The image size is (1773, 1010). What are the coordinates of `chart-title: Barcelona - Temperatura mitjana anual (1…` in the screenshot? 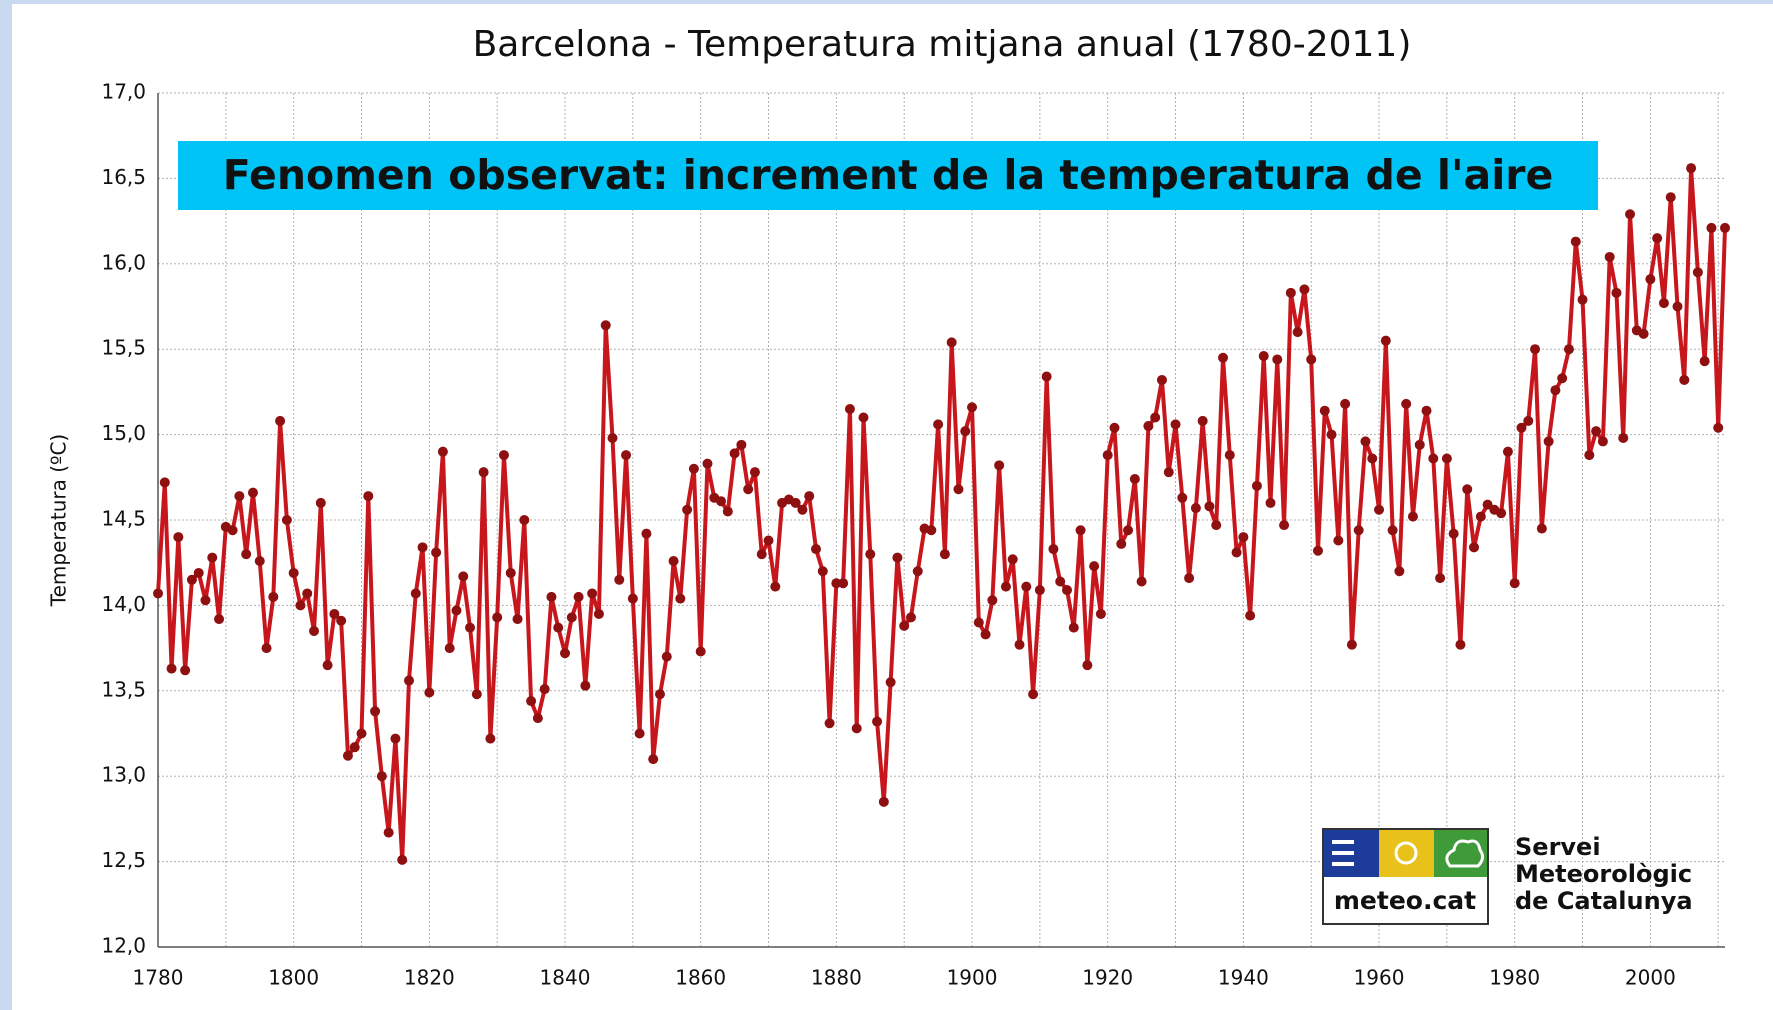 It's located at (942, 44).